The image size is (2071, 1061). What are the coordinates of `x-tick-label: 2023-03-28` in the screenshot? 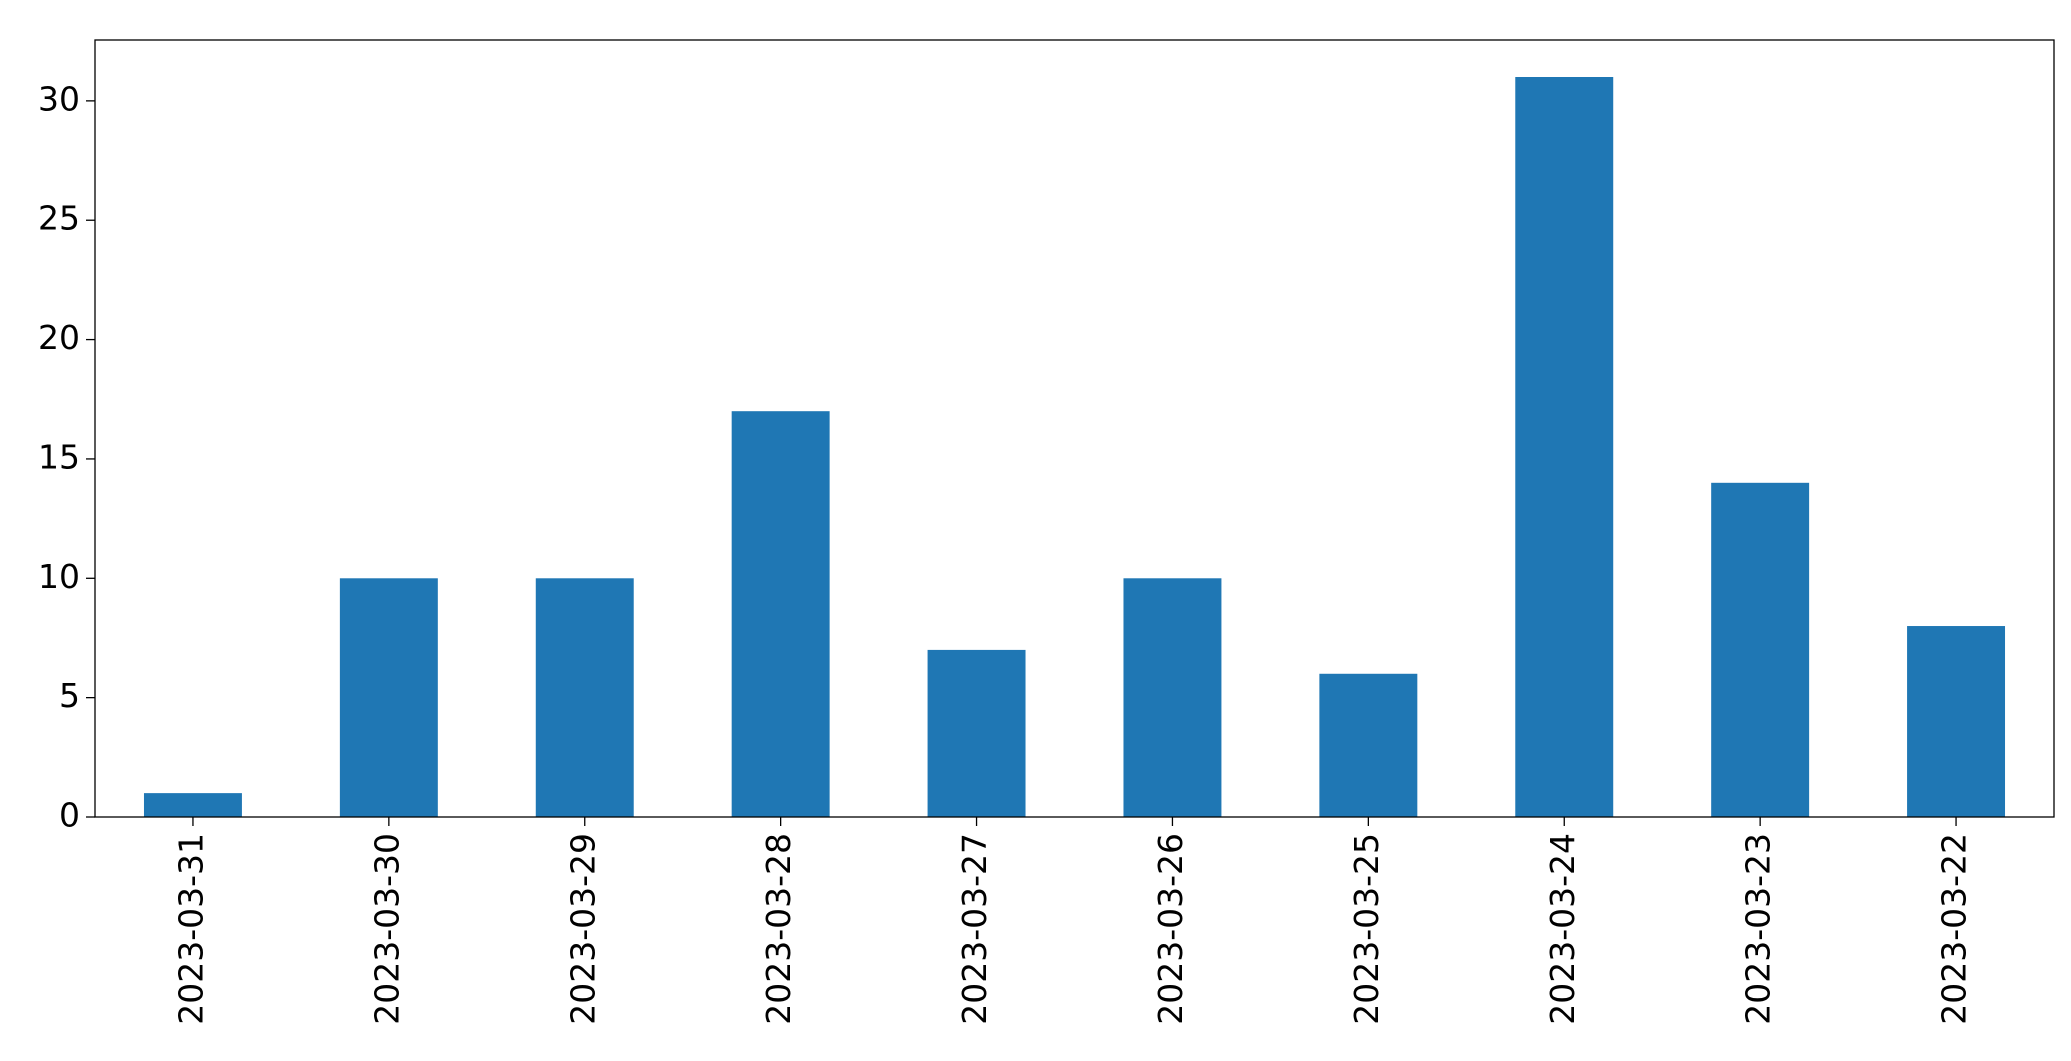 It's located at (778, 929).